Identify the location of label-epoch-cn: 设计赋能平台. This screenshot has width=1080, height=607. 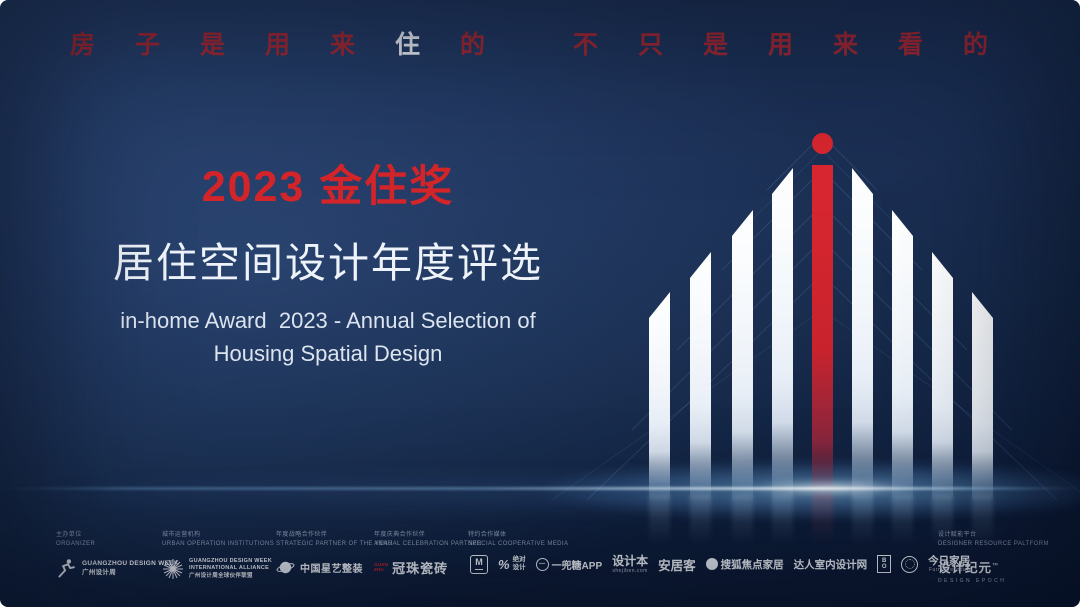
(957, 535).